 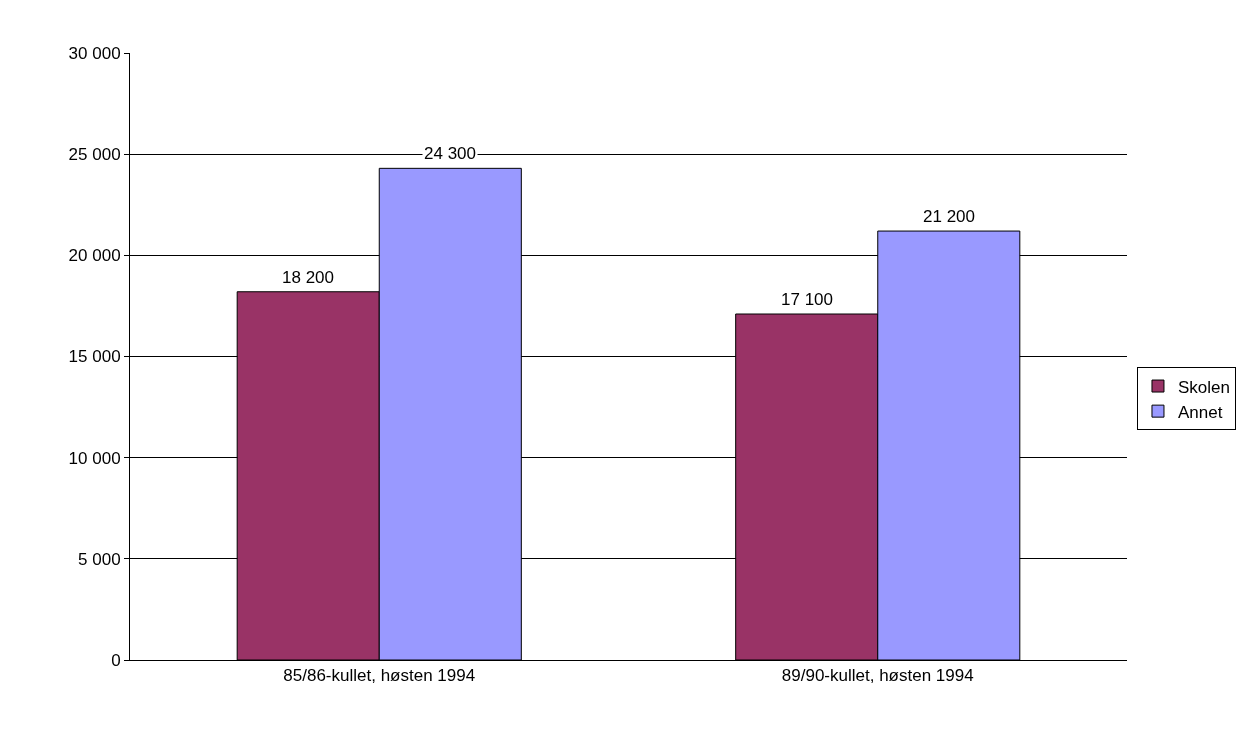 What do you see at coordinates (379, 676) in the screenshot?
I see `x-tick-label: 85/86-kullet, høsten 1994` at bounding box center [379, 676].